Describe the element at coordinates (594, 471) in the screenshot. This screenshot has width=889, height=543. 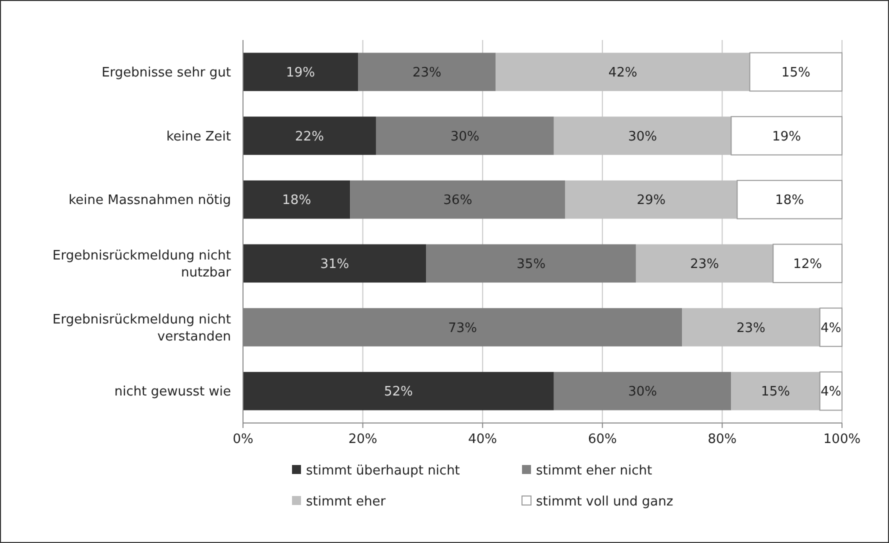
I see `legend-label: stimmt eher nicht` at that location.